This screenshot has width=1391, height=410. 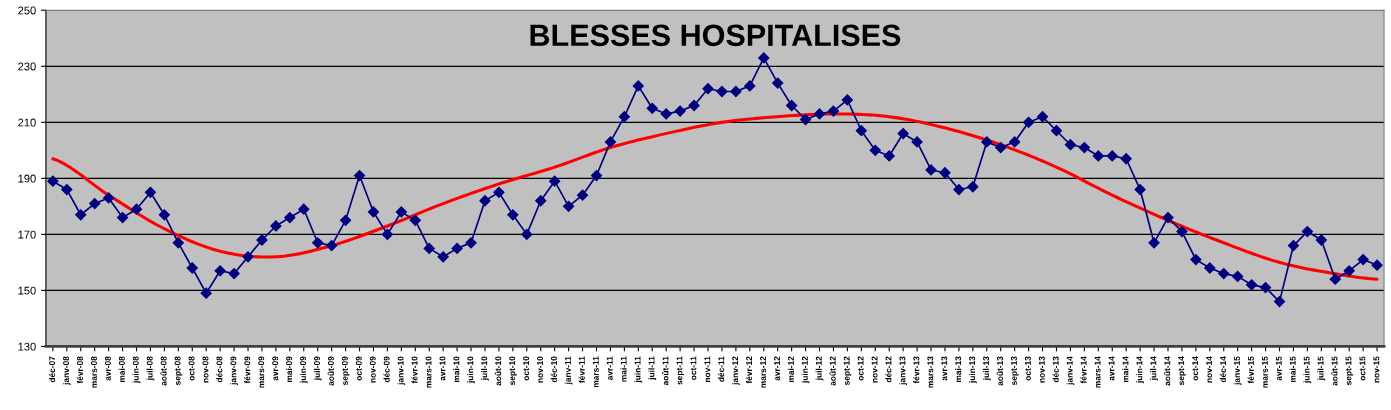 What do you see at coordinates (944, 368) in the screenshot?
I see `x-tick-label: avr-13` at bounding box center [944, 368].